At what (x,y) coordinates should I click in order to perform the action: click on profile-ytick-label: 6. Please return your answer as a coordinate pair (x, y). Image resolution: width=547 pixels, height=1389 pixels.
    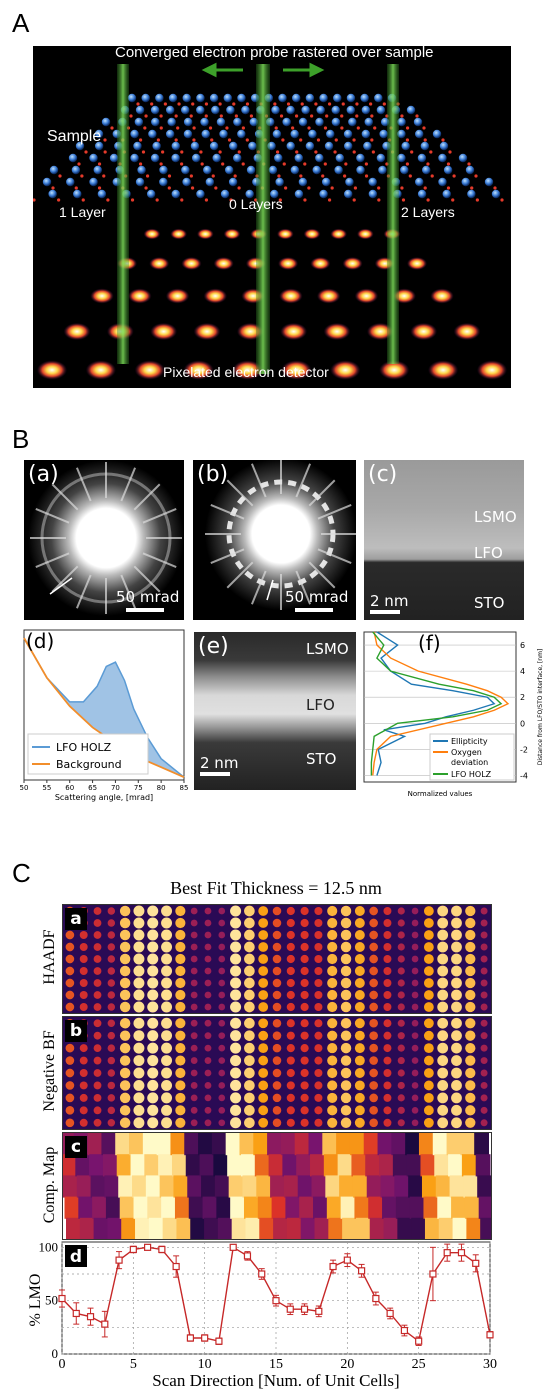
    Looking at the image, I should click on (522, 645).